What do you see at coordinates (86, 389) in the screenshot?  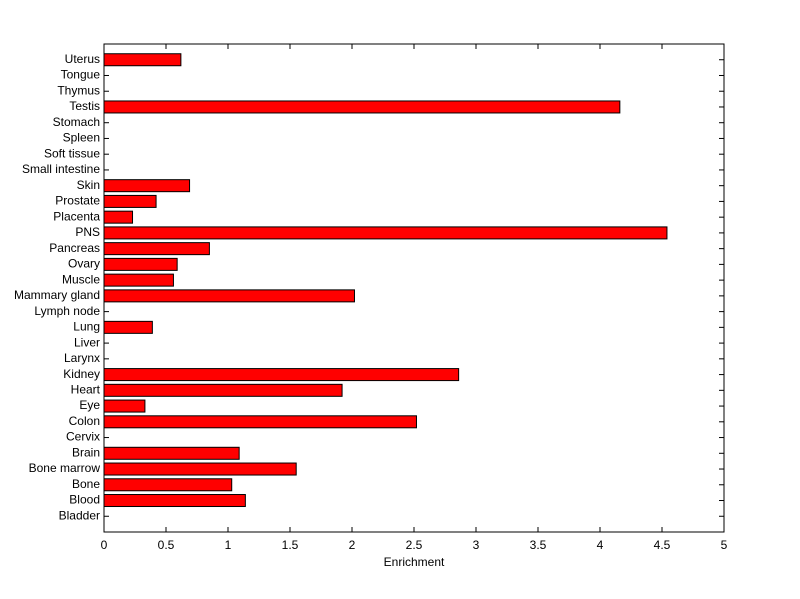 I see `y-tick-label: Heart` at bounding box center [86, 389].